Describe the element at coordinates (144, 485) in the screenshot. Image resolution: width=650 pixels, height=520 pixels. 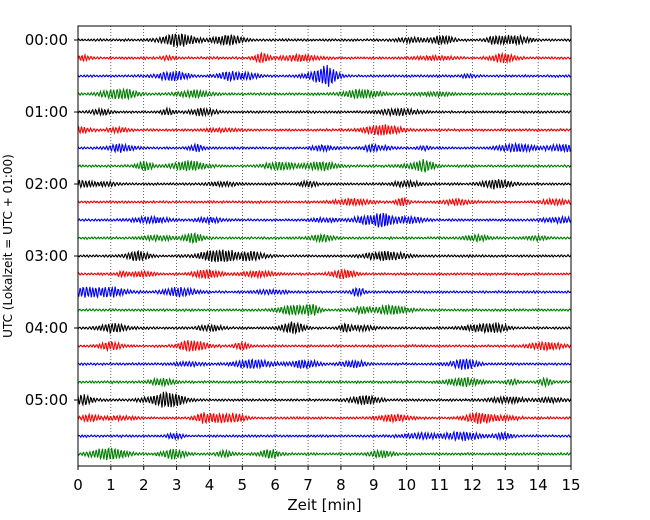
I see `x-tick-label: 2` at that location.